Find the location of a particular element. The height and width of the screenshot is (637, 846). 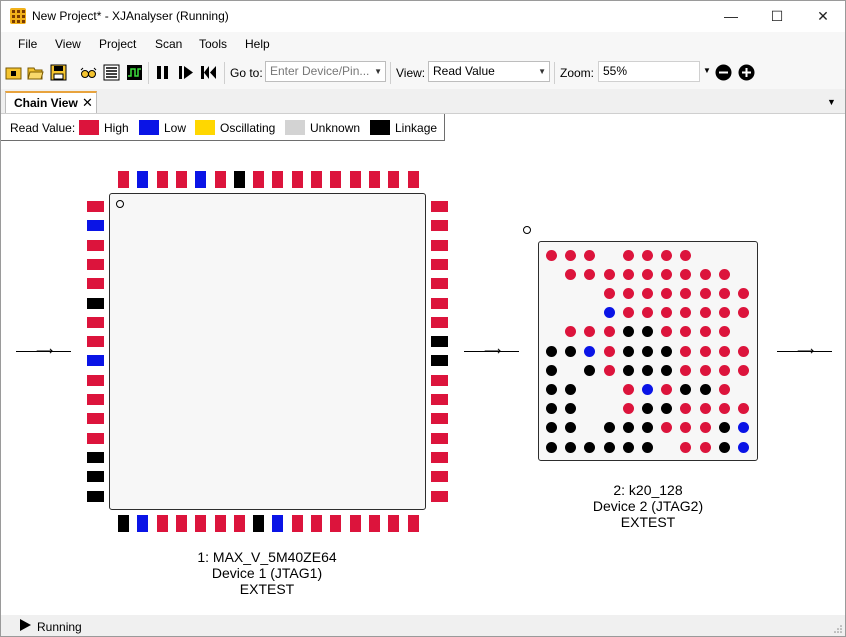

tab-chain-view: Chain View ✕ is located at coordinates (51, 102).